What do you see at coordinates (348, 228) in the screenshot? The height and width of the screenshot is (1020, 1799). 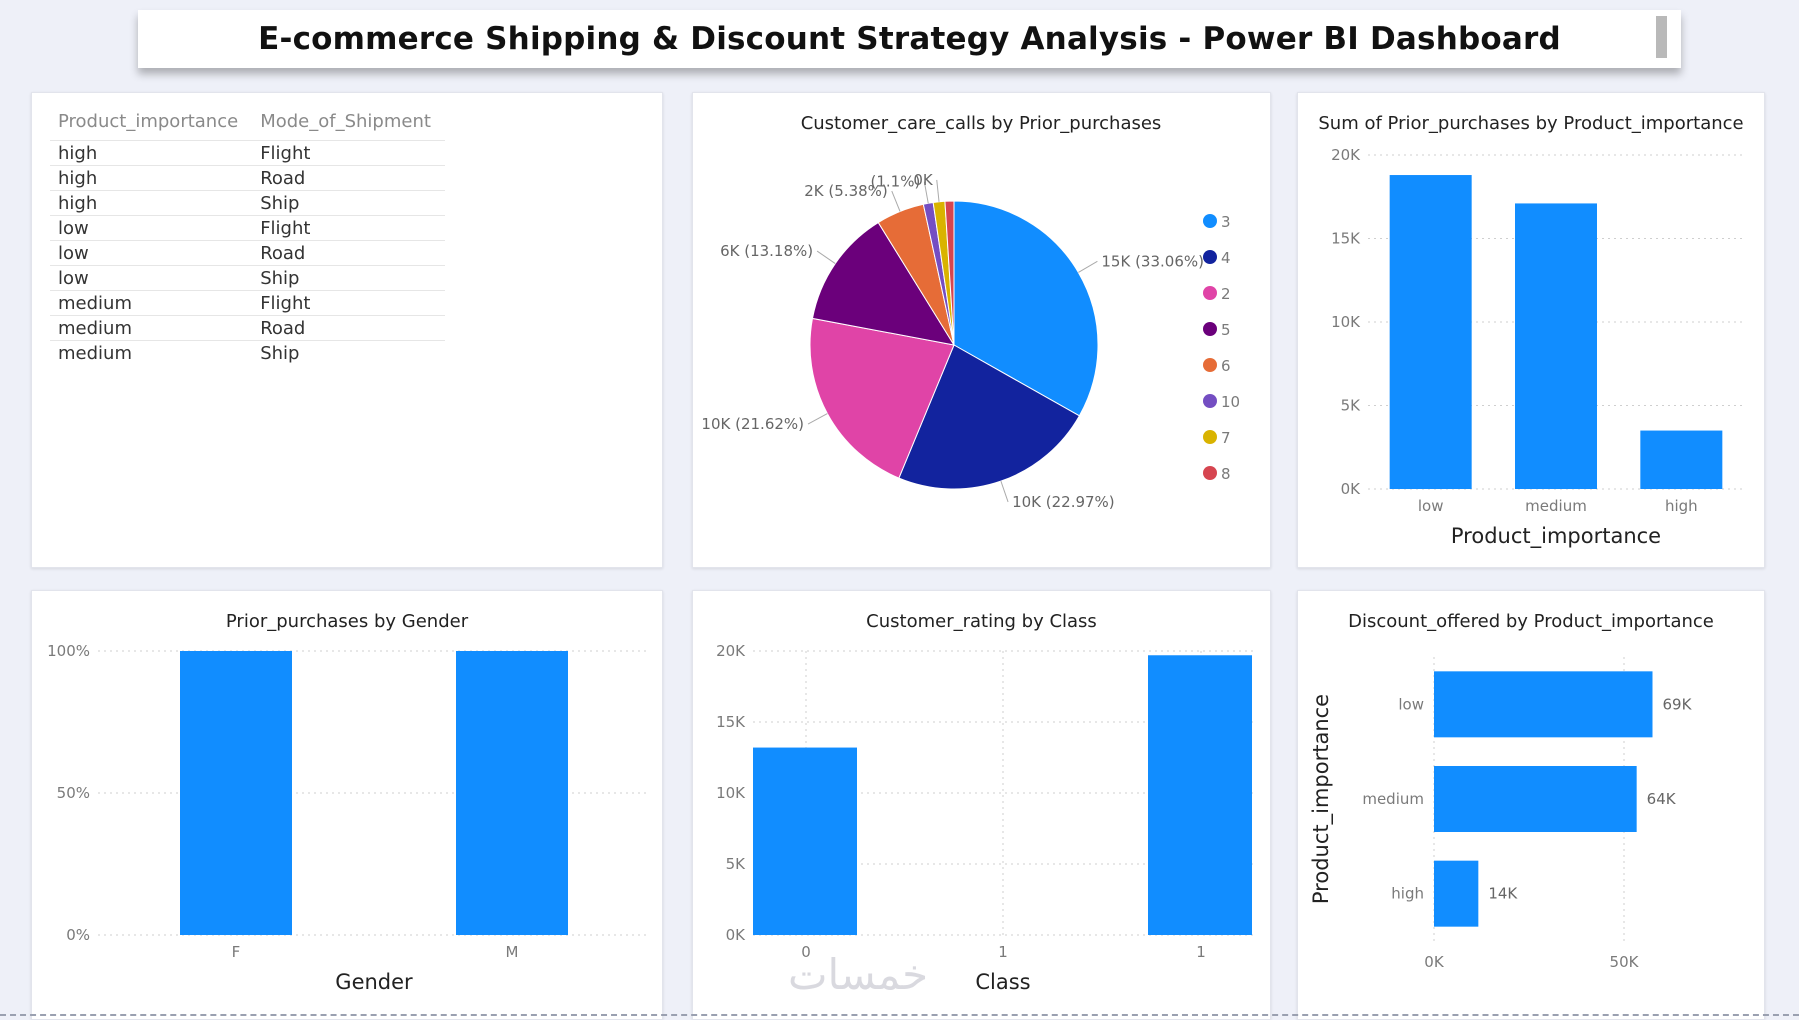 I see `table-cell: Flight` at bounding box center [348, 228].